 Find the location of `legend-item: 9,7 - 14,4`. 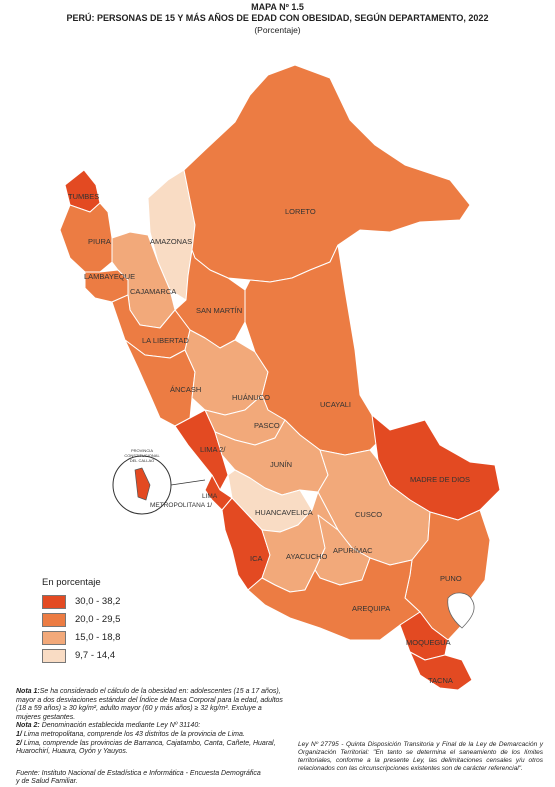

legend-item: 9,7 - 14,4 is located at coordinates (117, 655).